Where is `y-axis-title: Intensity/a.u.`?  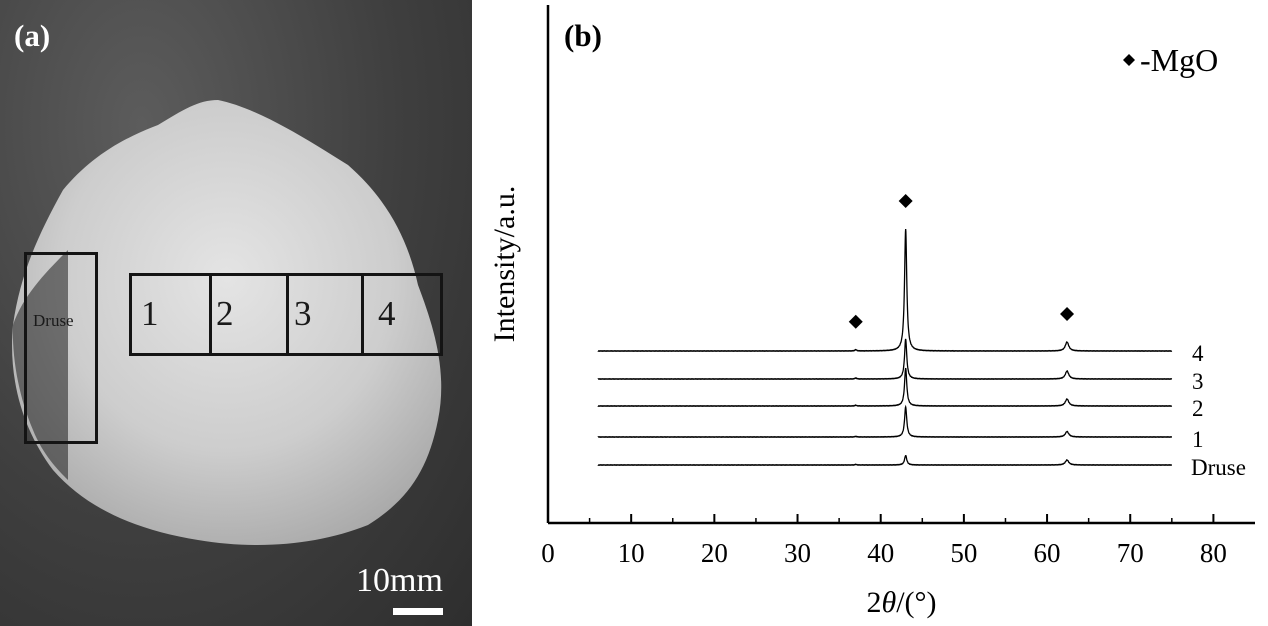
y-axis-title: Intensity/a.u. is located at coordinates (504, 264).